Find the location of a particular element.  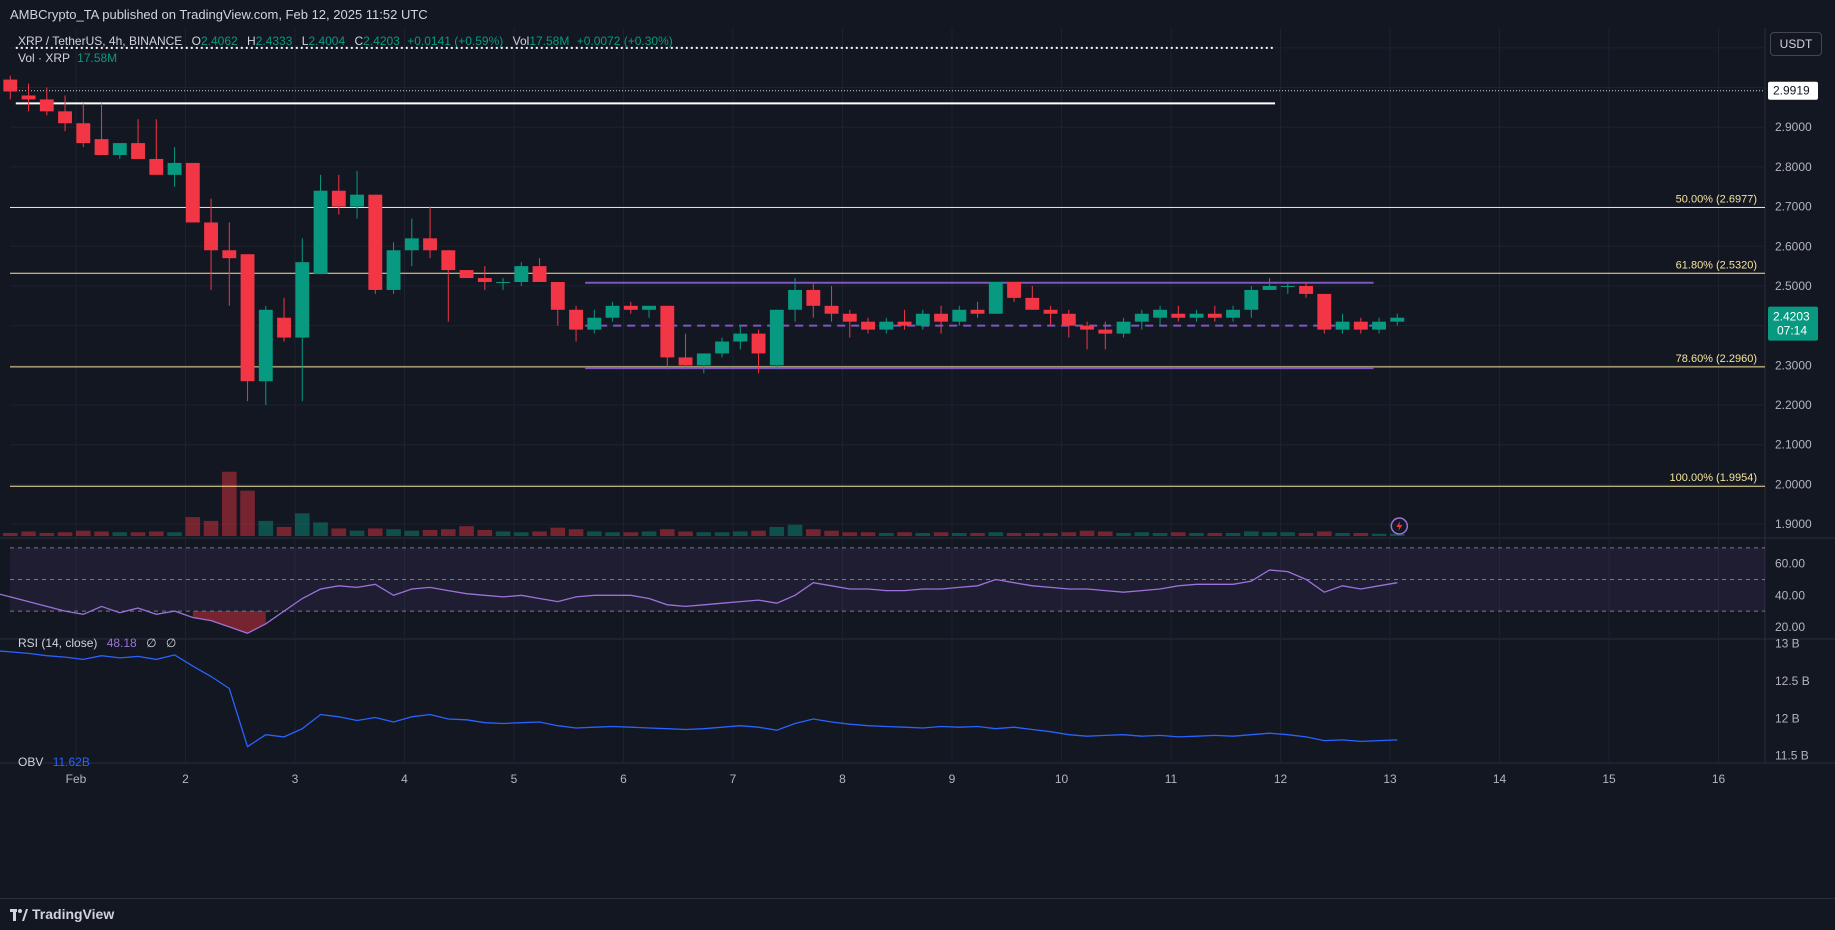

rsi-band-fill is located at coordinates (887, 579).